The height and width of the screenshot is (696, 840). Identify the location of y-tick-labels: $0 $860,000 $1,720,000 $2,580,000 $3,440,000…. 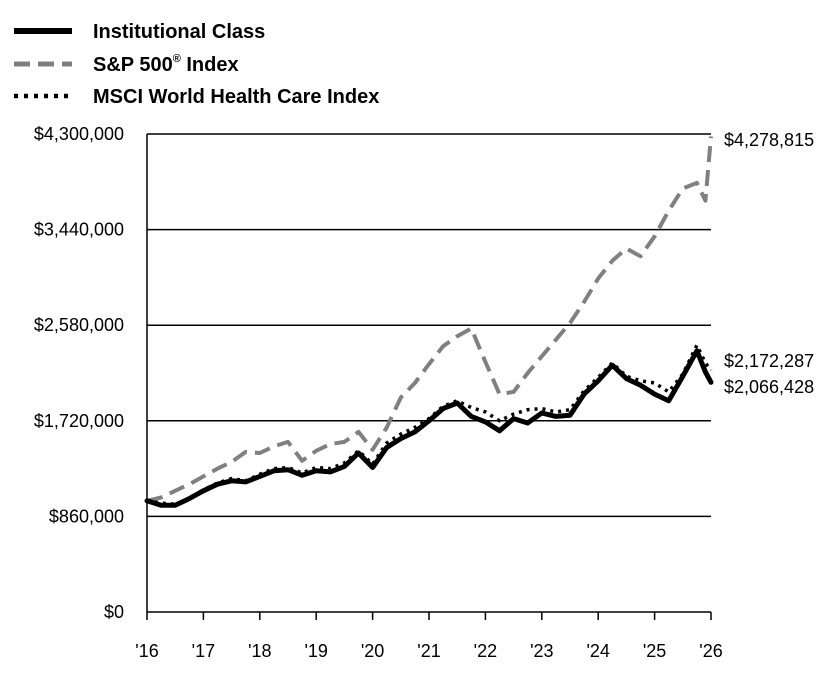
(79, 373).